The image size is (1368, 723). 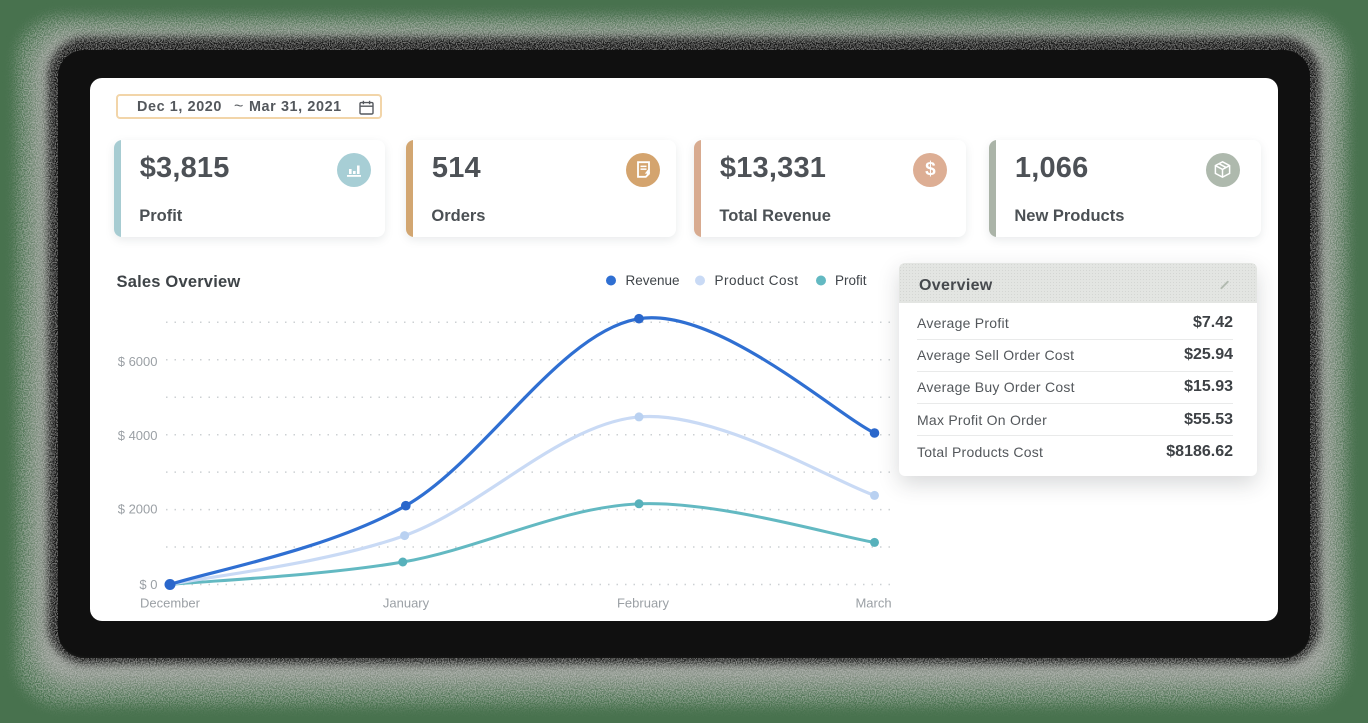 What do you see at coordinates (406, 603) in the screenshot?
I see `svg-text: January` at bounding box center [406, 603].